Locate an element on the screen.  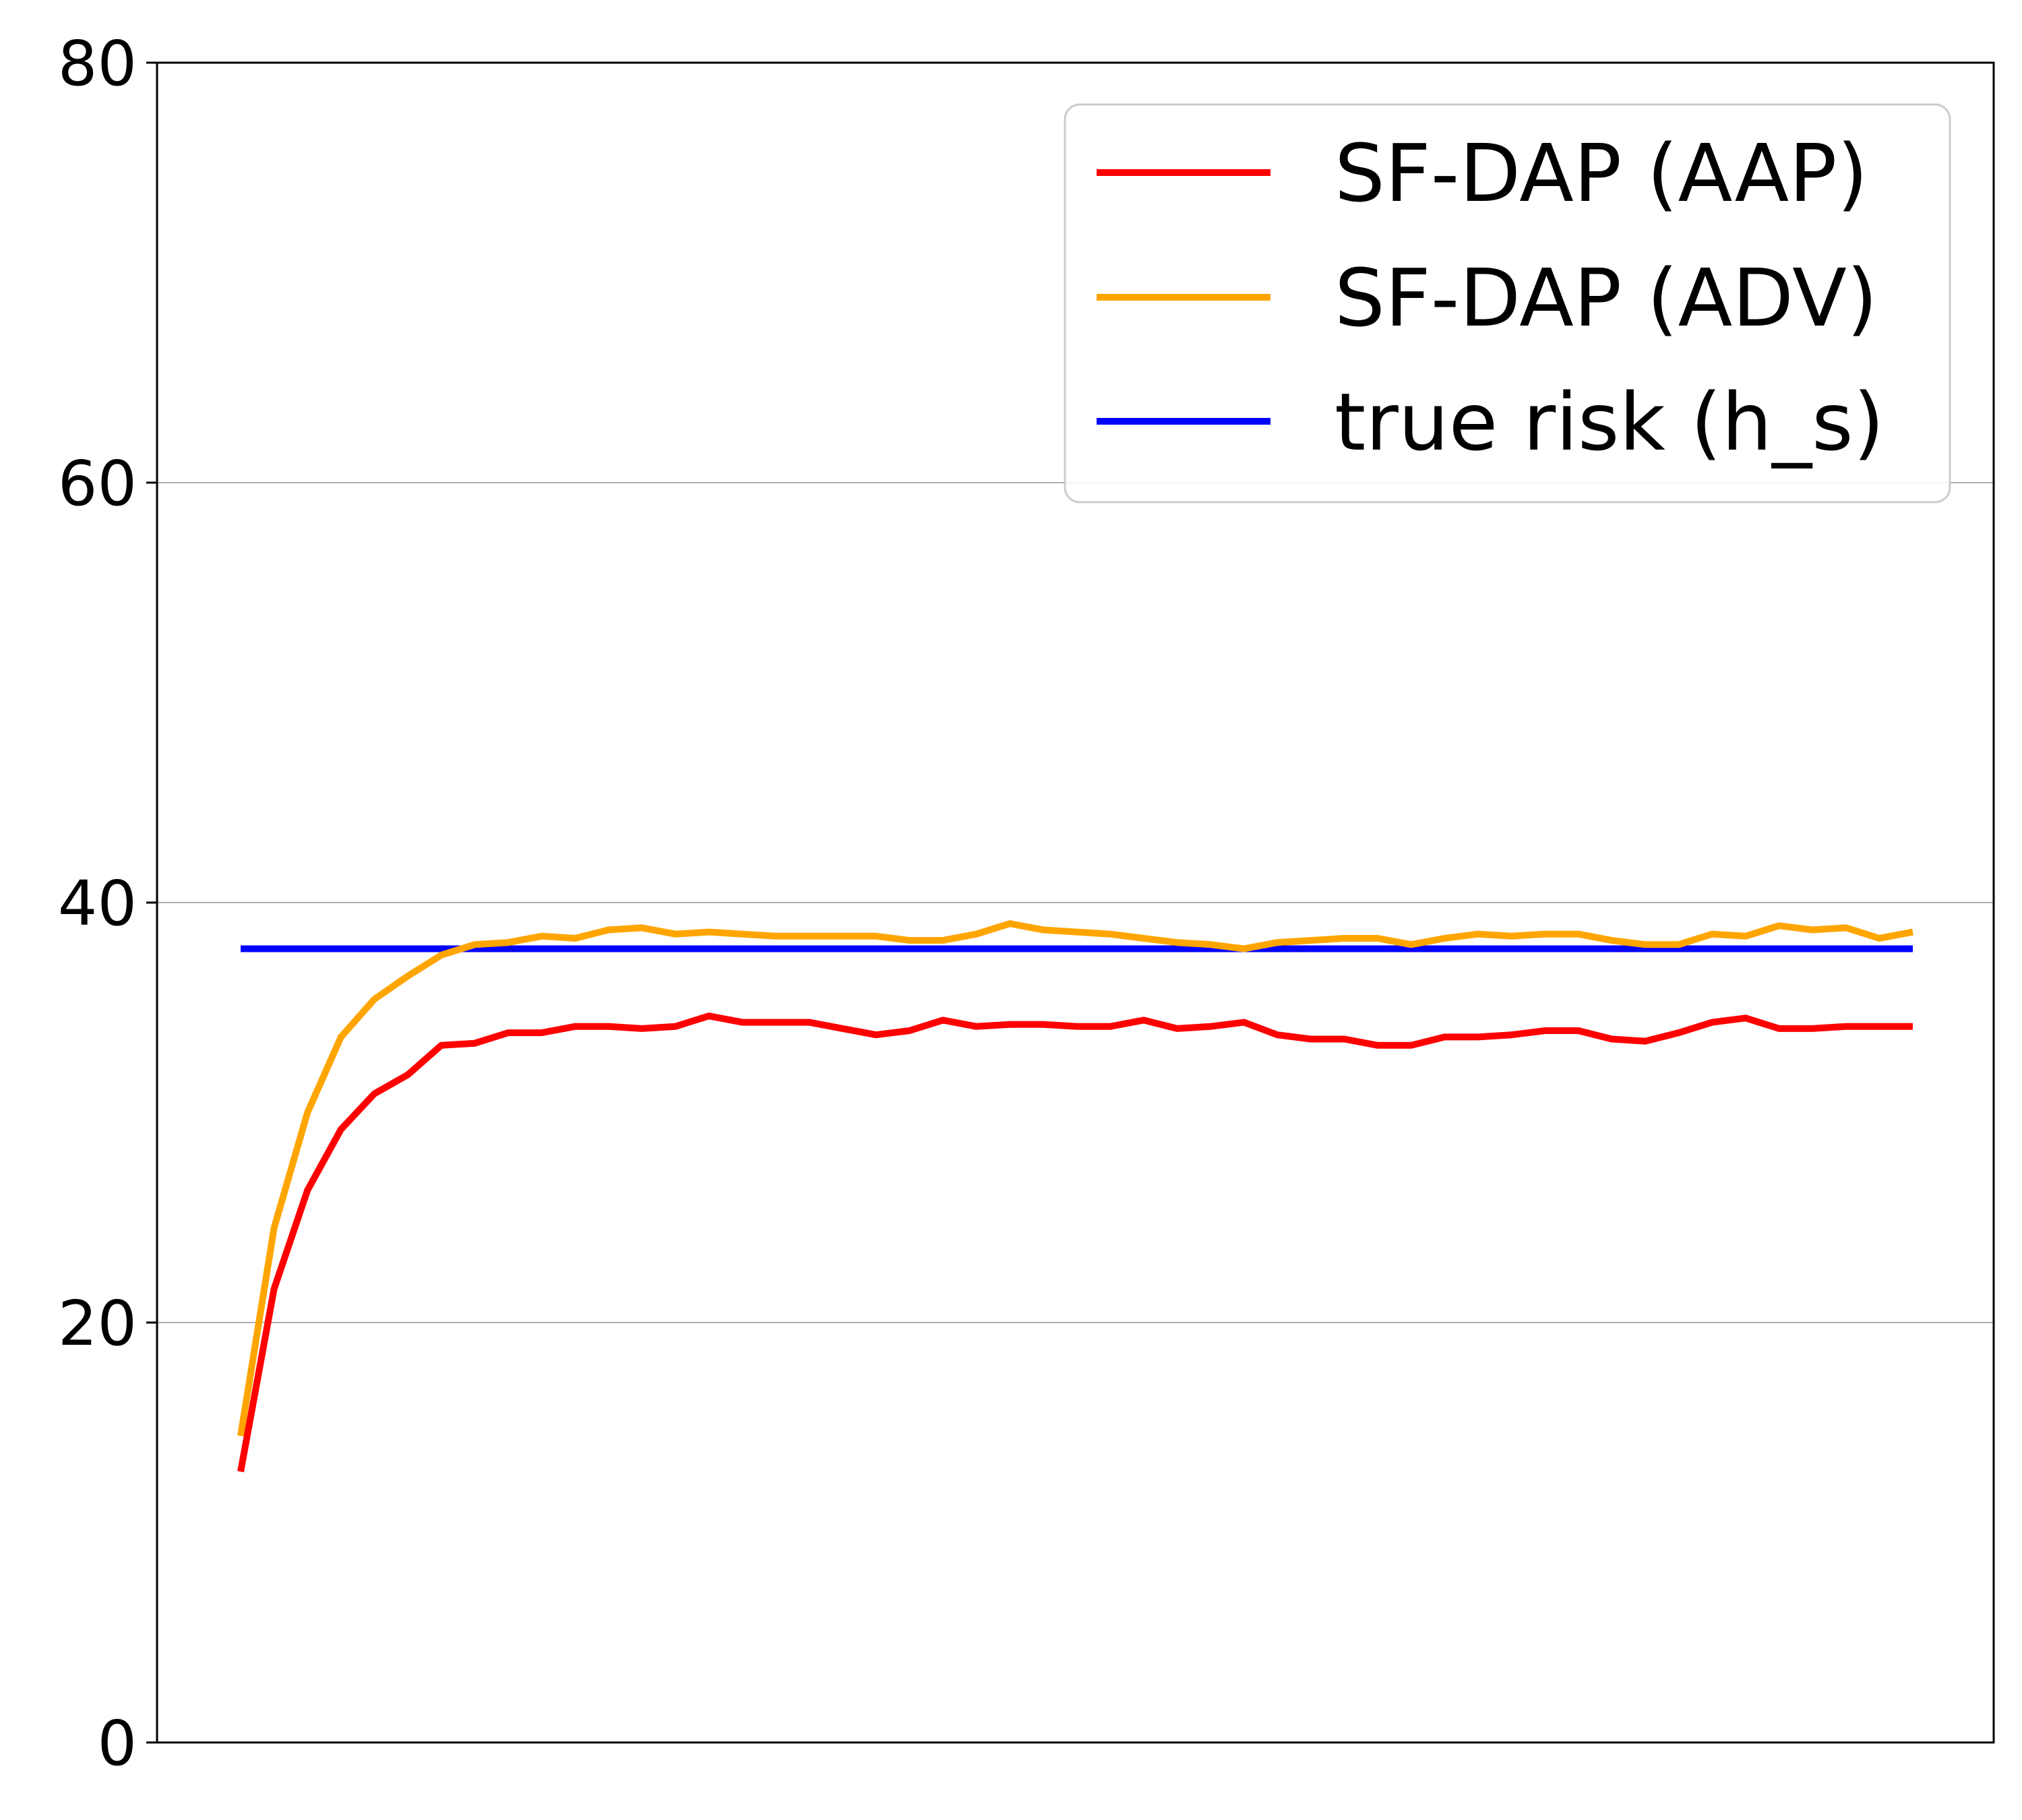
y-tick-label-20: 20 is located at coordinates (97, 1323).